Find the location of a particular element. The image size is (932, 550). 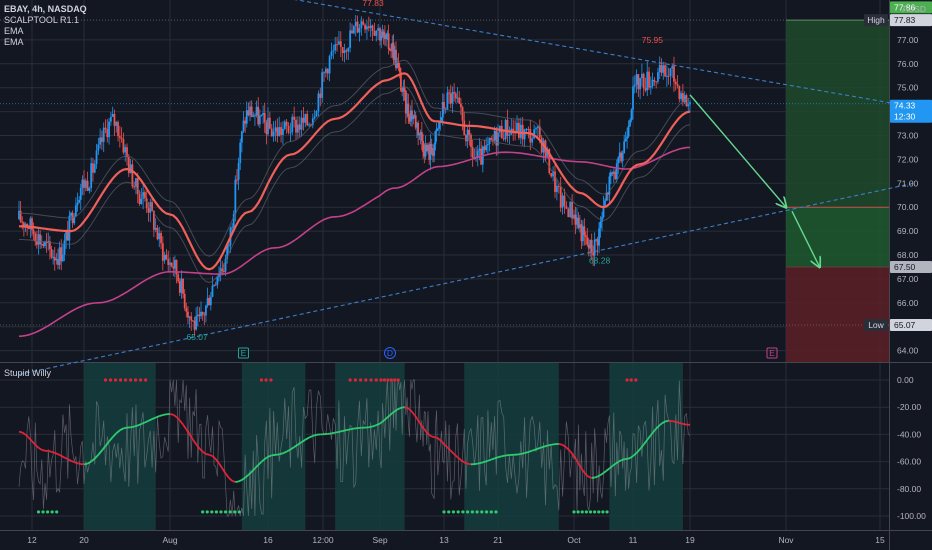

price-tick-label: 67.00 is located at coordinates (908, 279).